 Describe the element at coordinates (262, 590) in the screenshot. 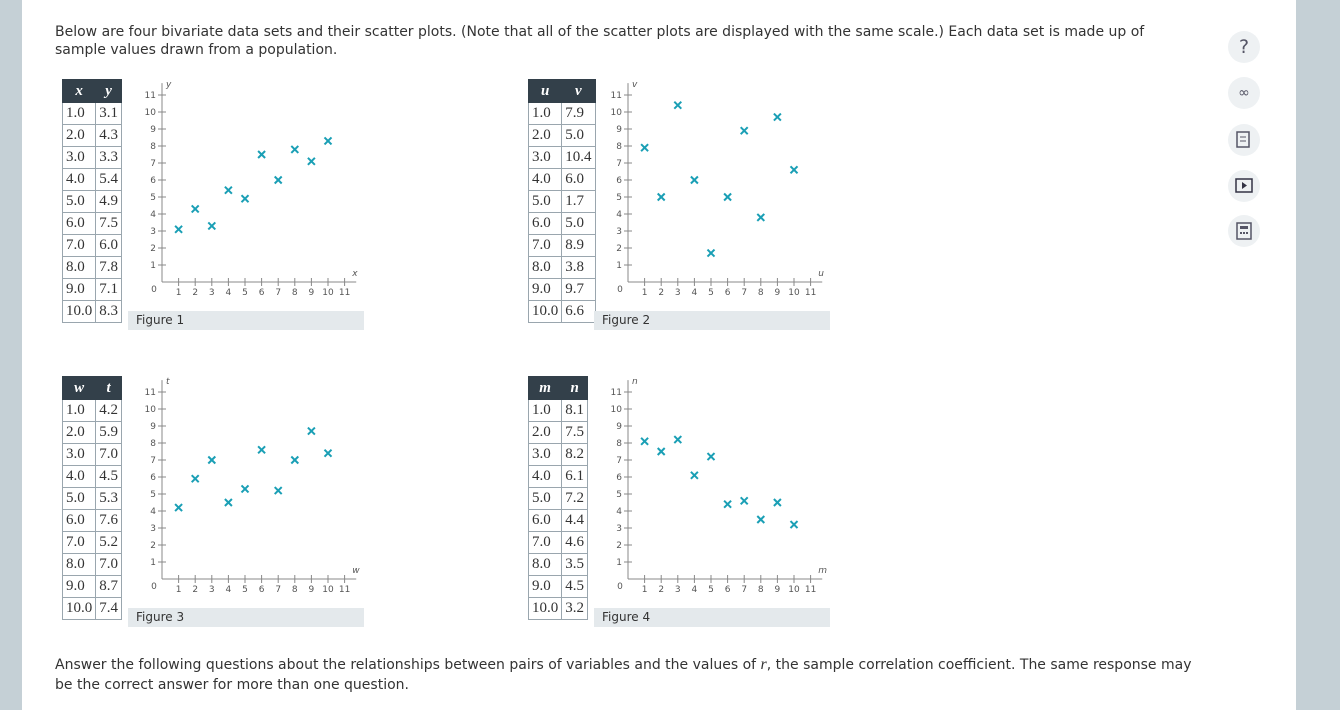

I see `x-tick-label: 6` at that location.